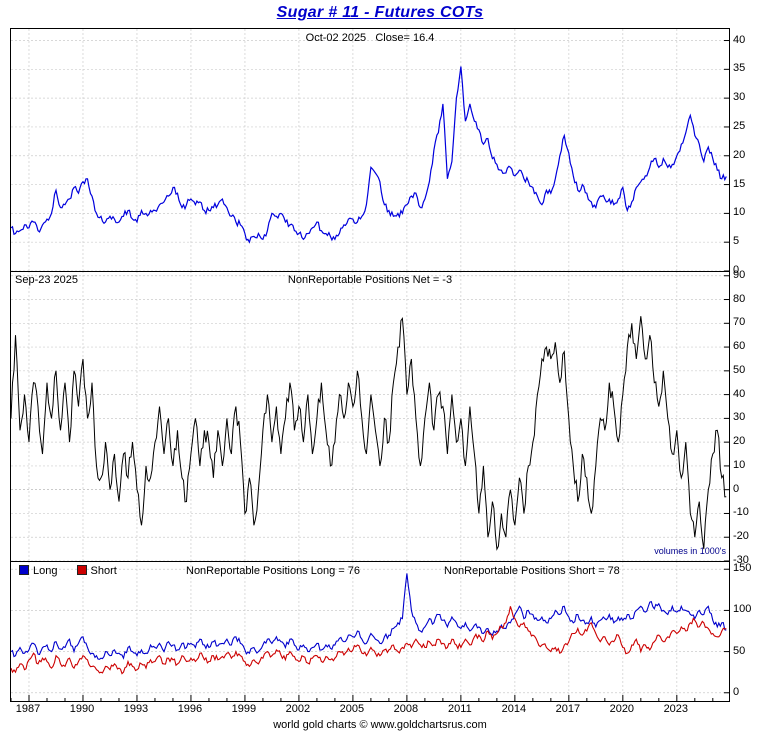 Image resolution: width=760 pixels, height=735 pixels. Describe the element at coordinates (82, 709) in the screenshot. I see `x-tick-label: 1990` at that location.